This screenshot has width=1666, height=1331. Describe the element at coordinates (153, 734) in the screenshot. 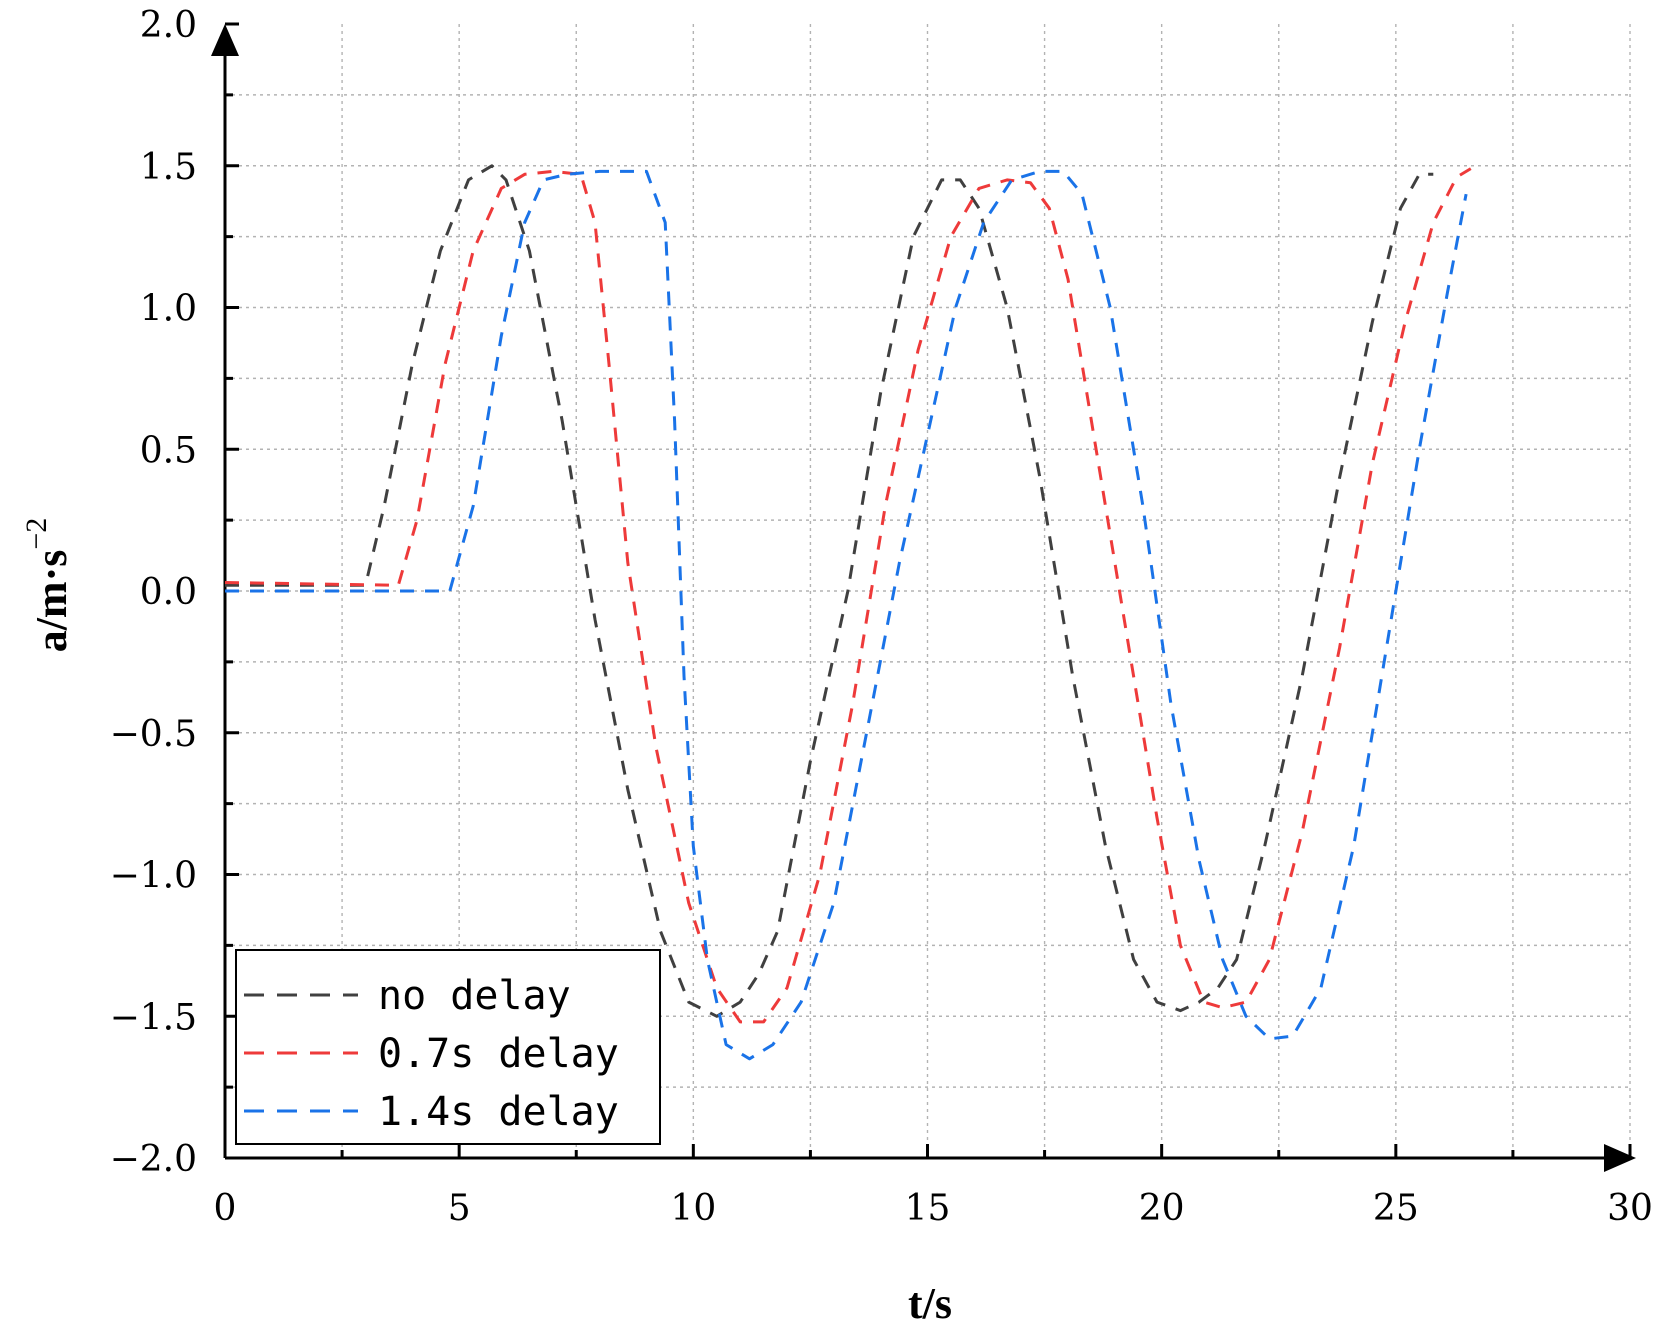

I see `y-tick-label: −0.5` at that location.